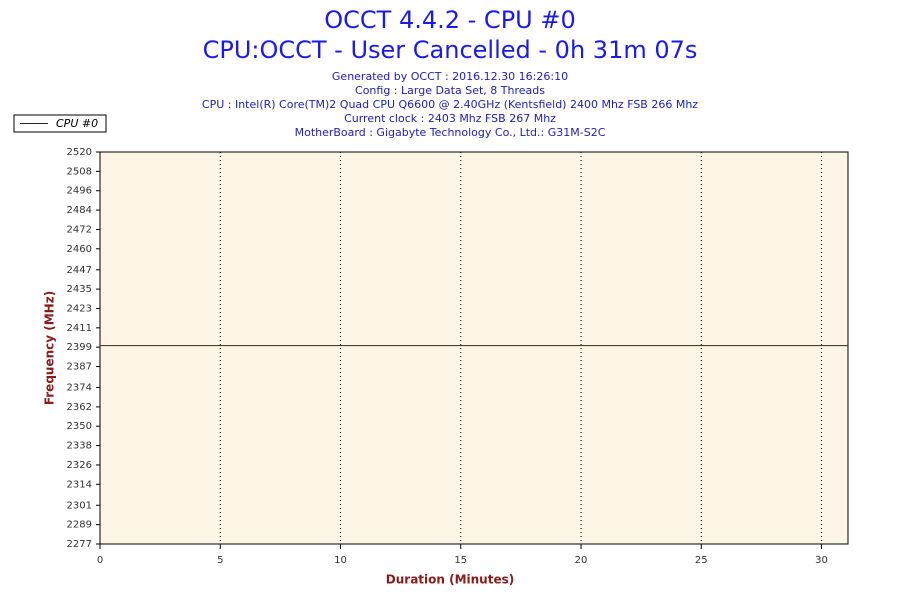  I want to click on y-tick-label: 2520, so click(79, 152).